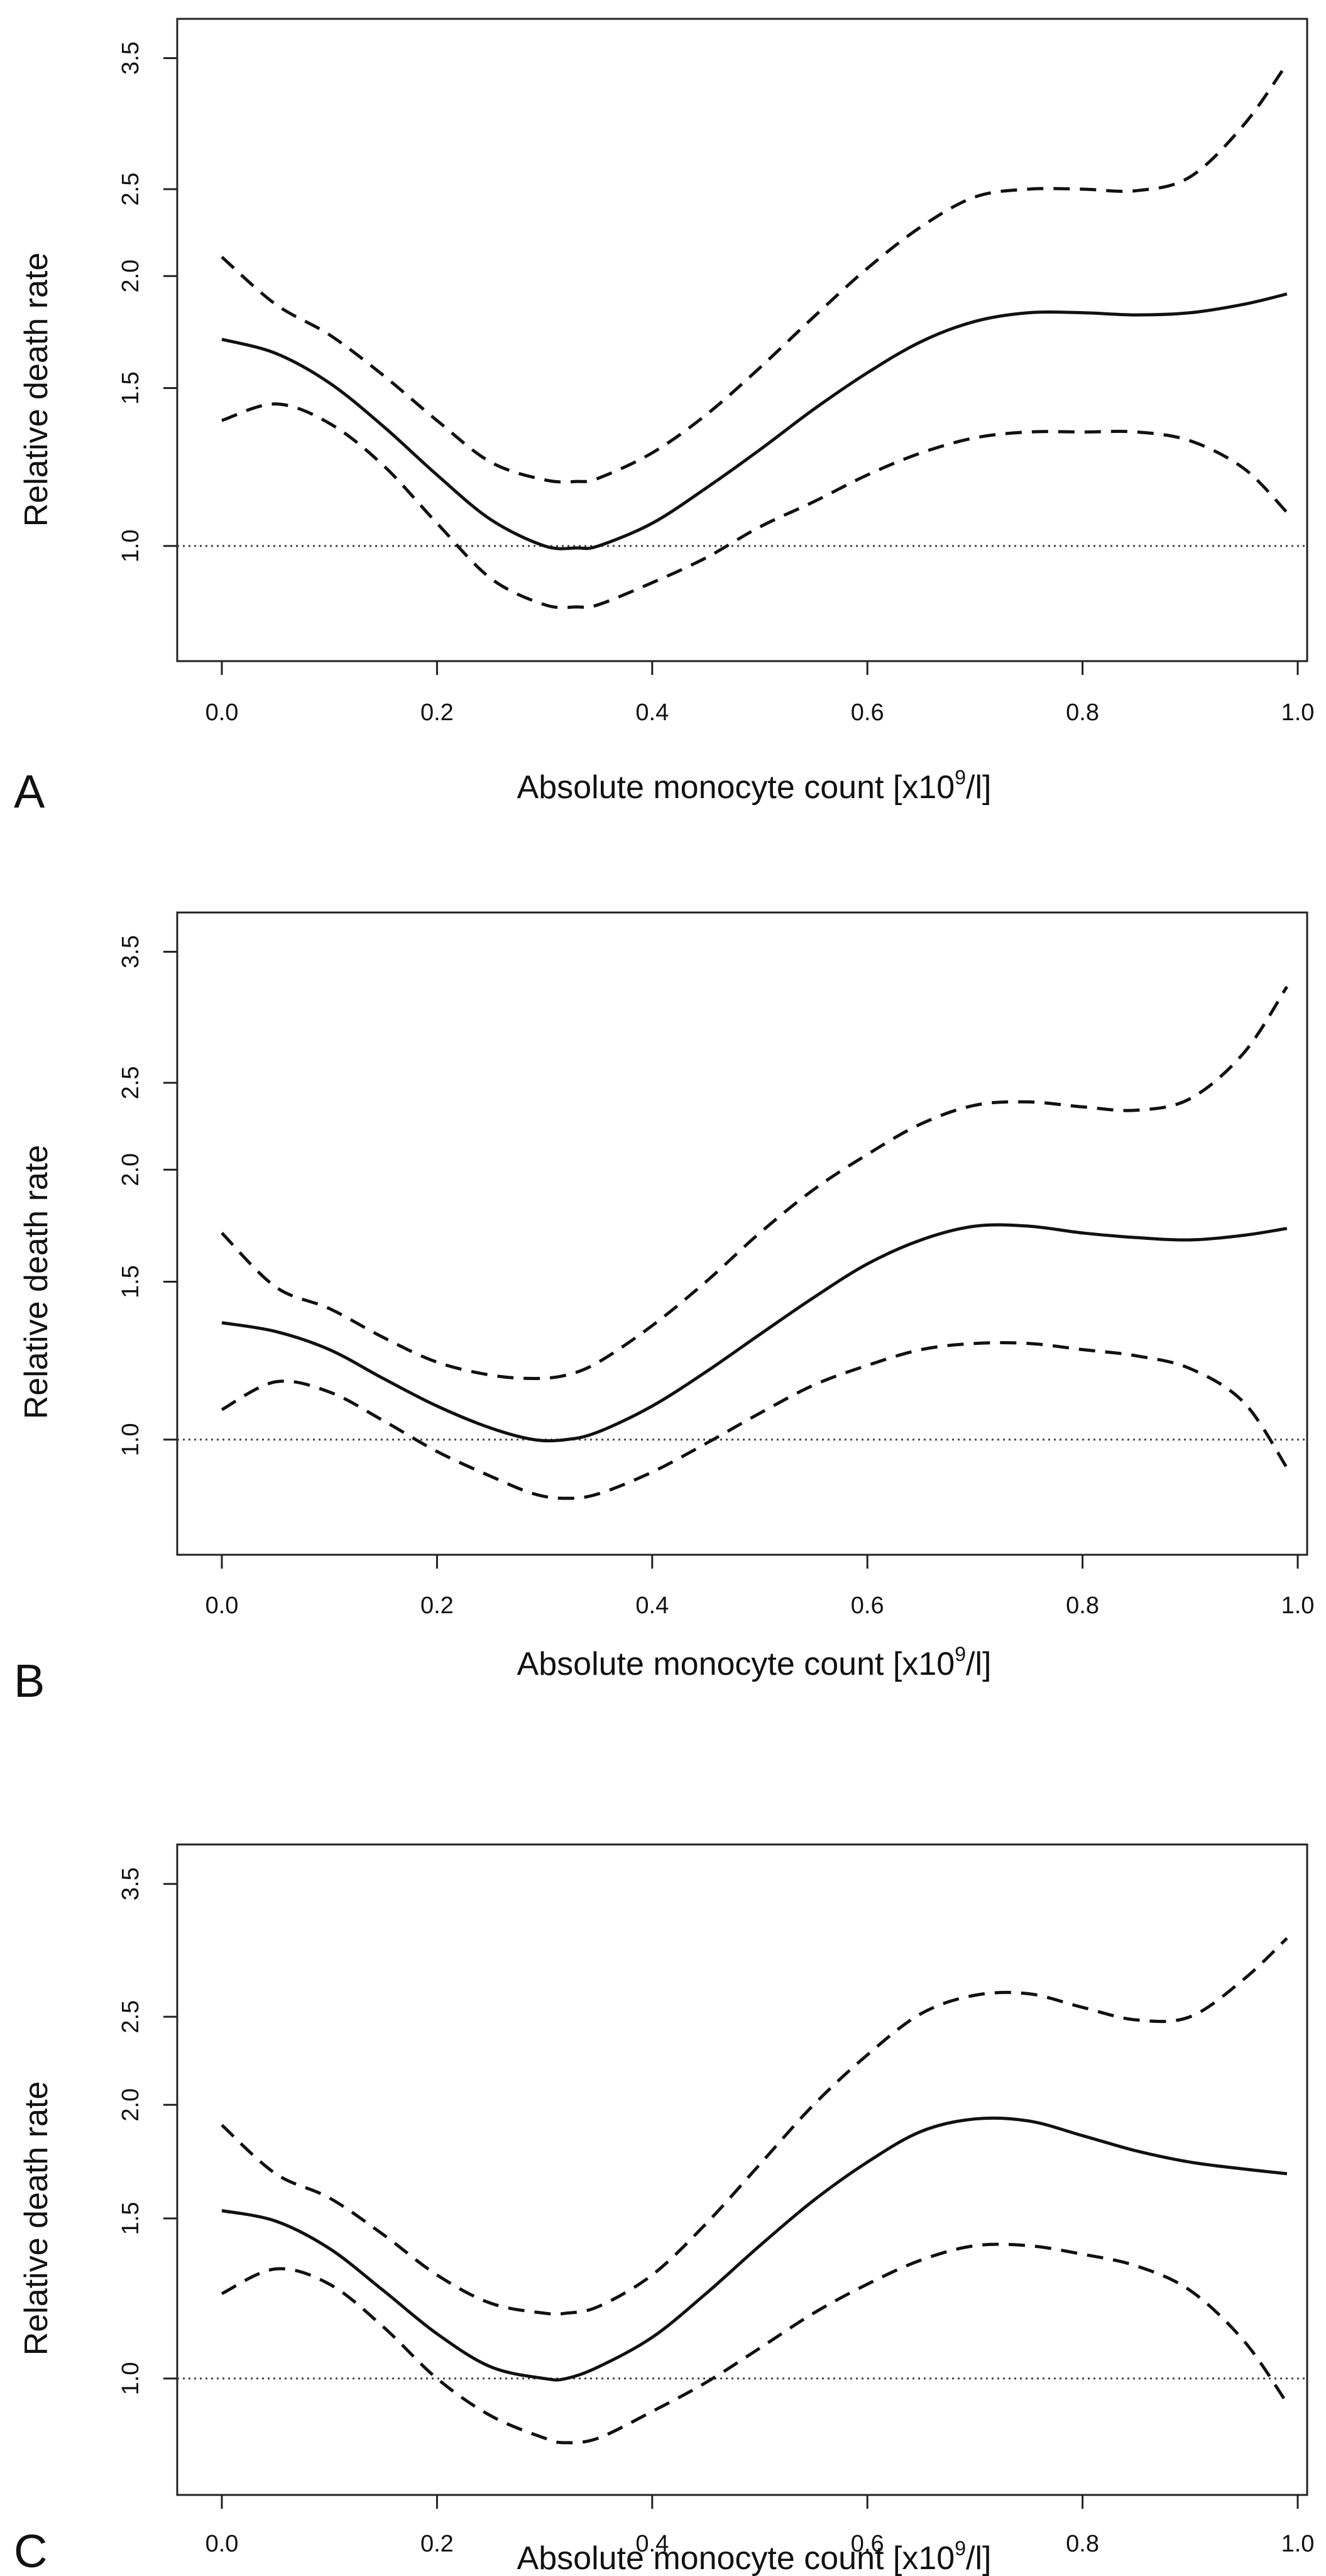 This screenshot has height=2576, width=1326. Describe the element at coordinates (29, 791) in the screenshot. I see `panel-letter: A` at that location.